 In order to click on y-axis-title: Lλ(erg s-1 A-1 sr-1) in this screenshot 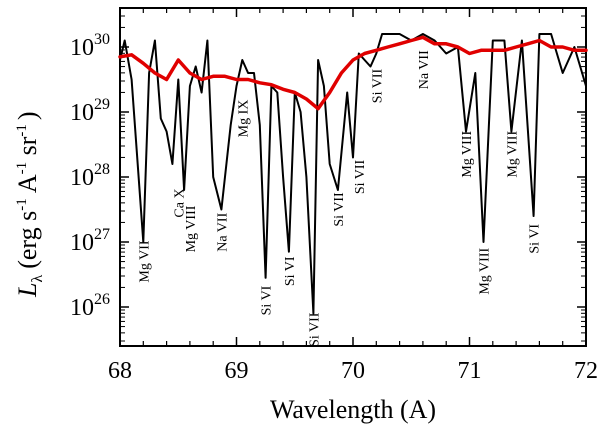, I will do `click(29, 204)`.